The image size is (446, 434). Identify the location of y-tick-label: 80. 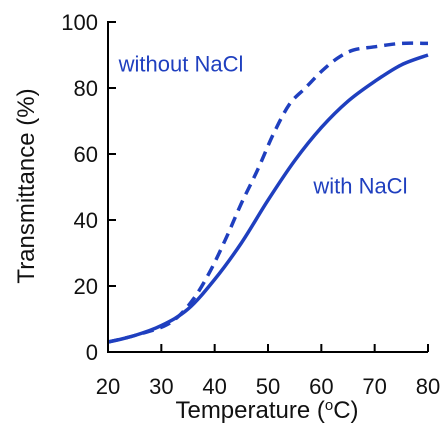
(86, 88).